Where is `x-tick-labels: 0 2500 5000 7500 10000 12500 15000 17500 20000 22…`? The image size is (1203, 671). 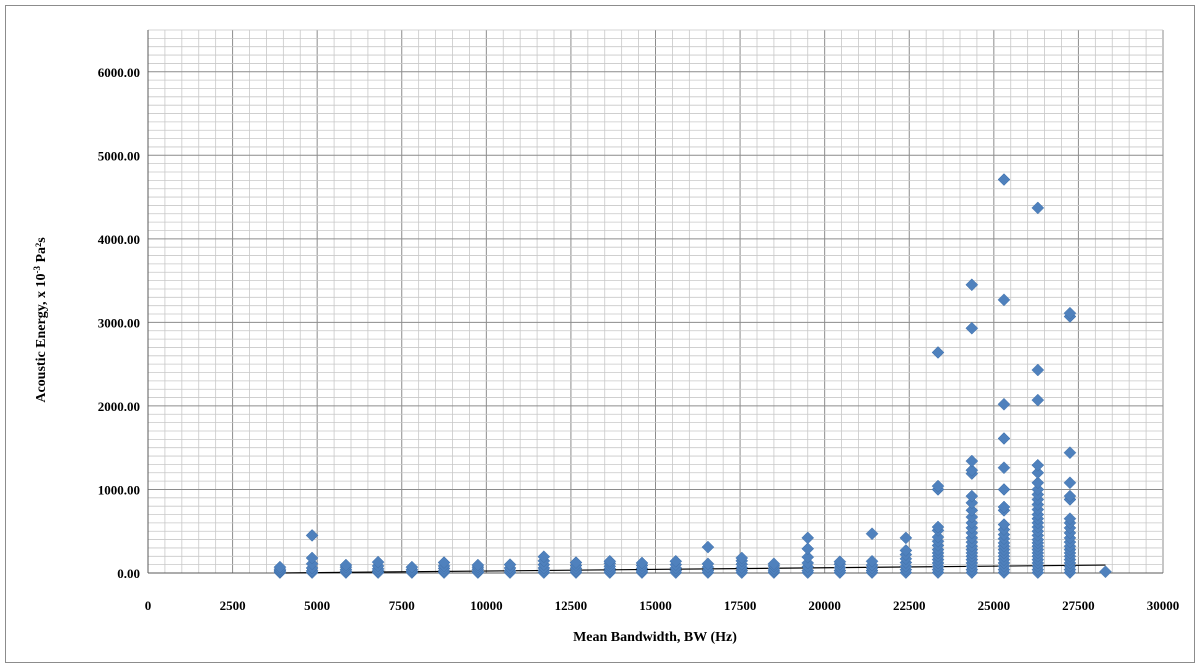
x-tick-labels: 0 2500 5000 7500 10000 12500 15000 17500 20000 22… is located at coordinates (662, 605).